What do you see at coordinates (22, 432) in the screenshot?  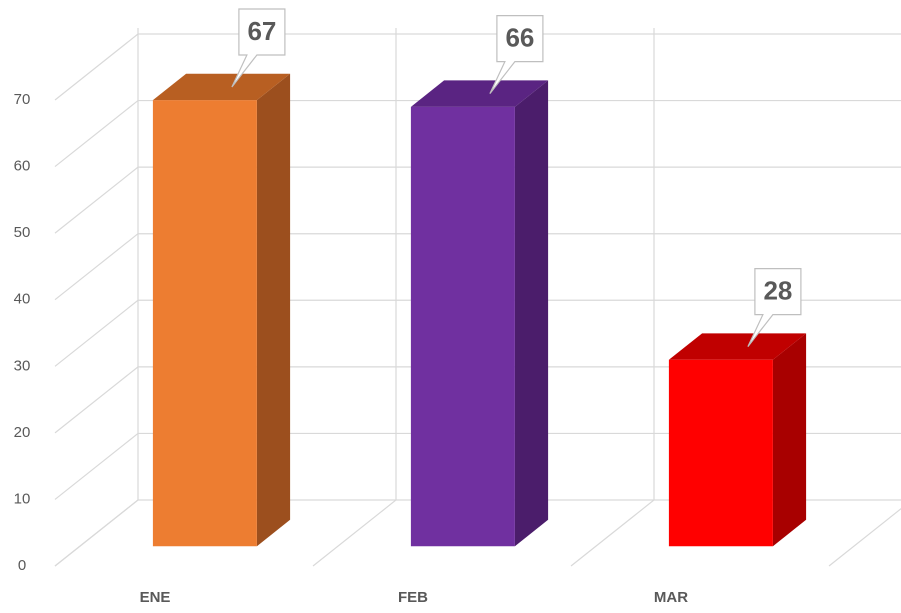 I see `y-tick-label: 20` at bounding box center [22, 432].